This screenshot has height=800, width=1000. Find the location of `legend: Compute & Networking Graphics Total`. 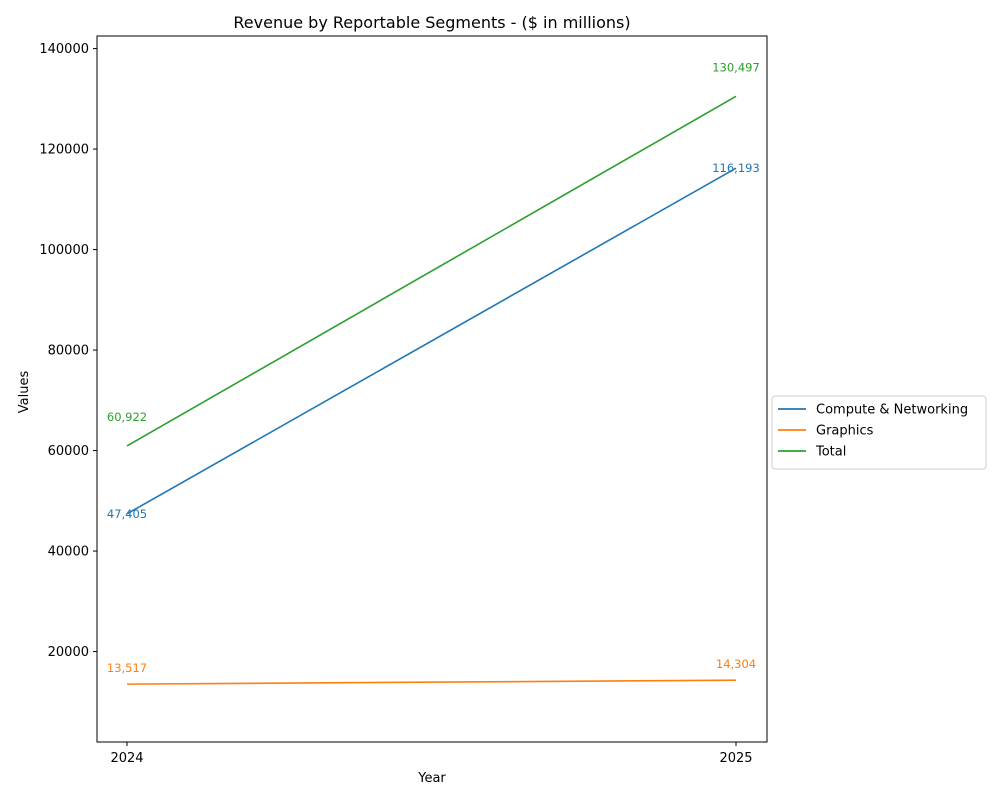

legend: Compute & Networking Graphics Total is located at coordinates (879, 432).